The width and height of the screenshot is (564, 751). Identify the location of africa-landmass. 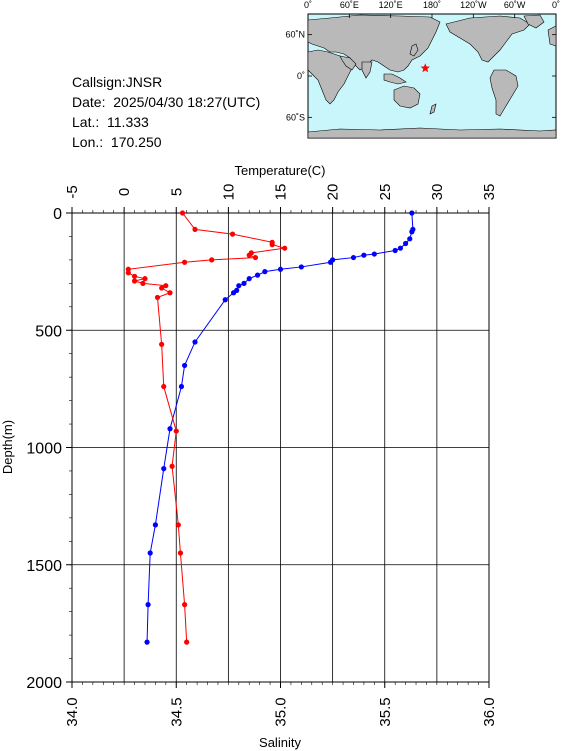
(330, 77).